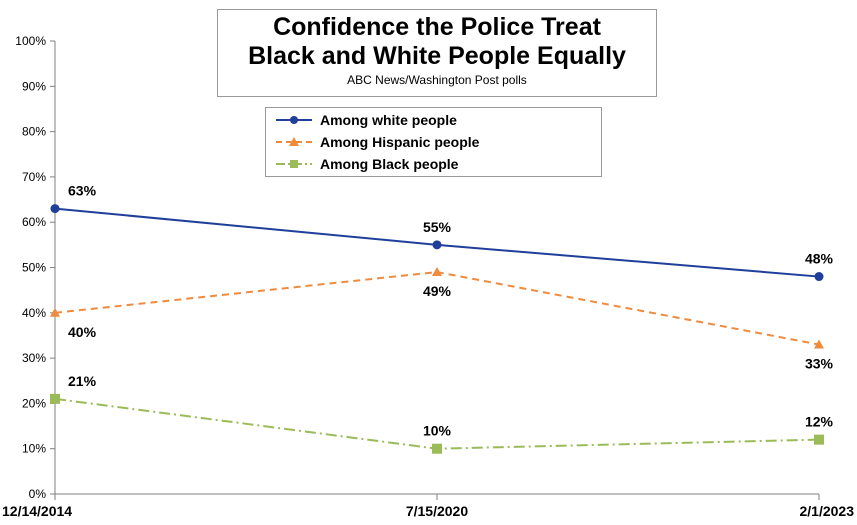  I want to click on x-tick-label: 2/1/2023, so click(827, 511).